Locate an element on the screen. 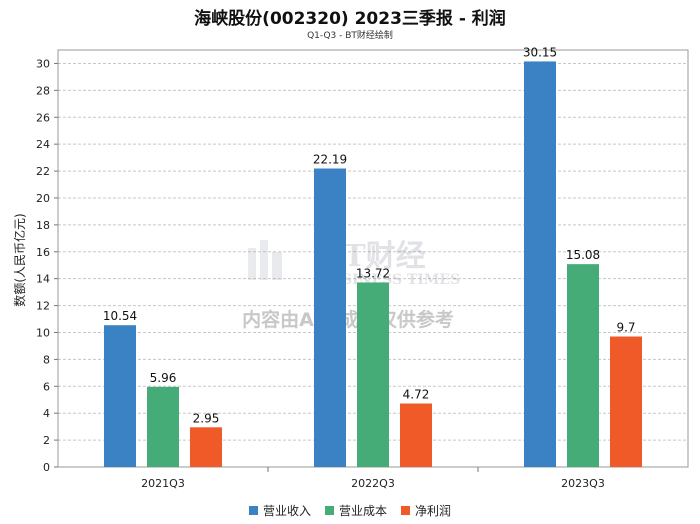 The height and width of the screenshot is (524, 700). y-tick-label: 26 is located at coordinates (43, 117).